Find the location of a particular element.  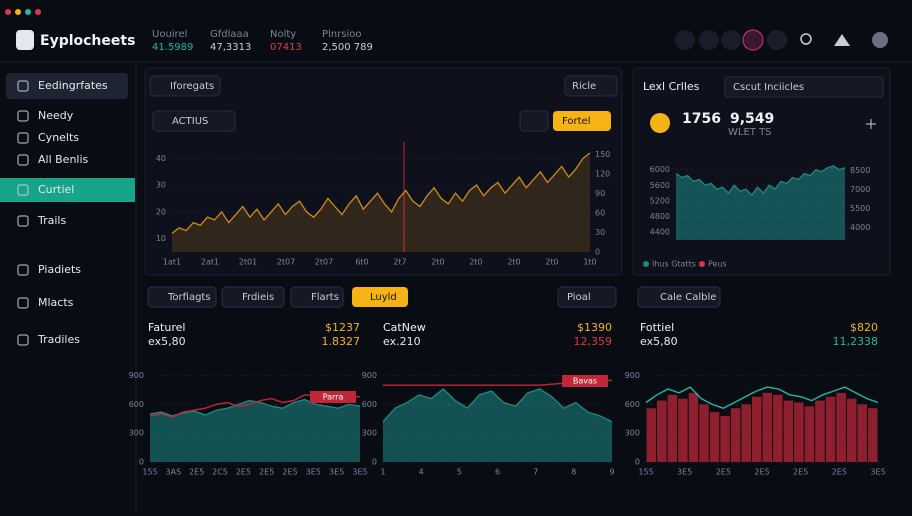

x-tick-label: 1at1 is located at coordinates (172, 262).